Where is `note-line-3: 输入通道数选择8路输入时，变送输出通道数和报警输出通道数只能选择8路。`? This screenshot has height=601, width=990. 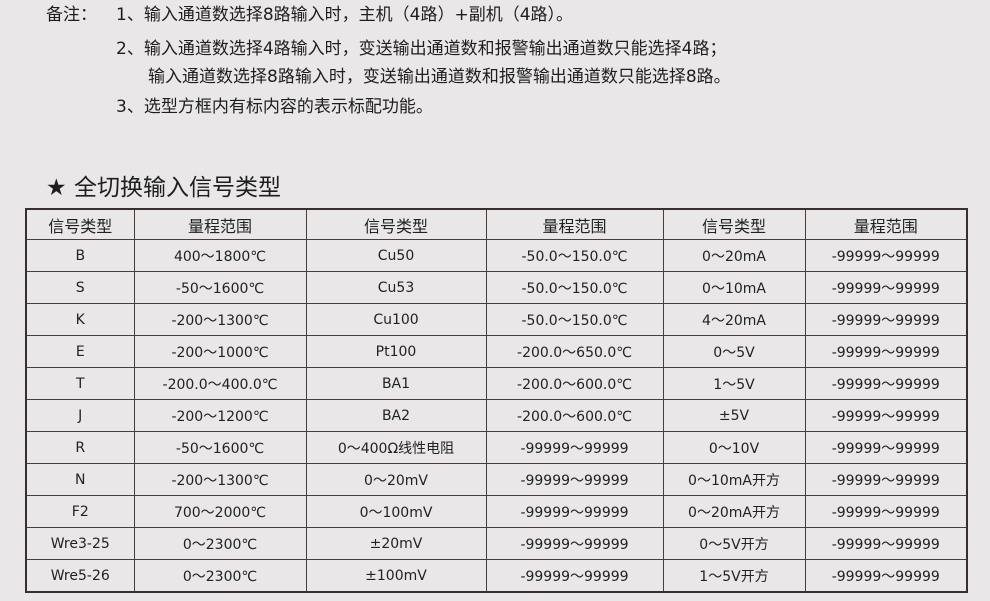
note-line-3: 输入通道数选择8路输入时，变送输出通道数和报警输出通道数只能选择8路。 is located at coordinates (439, 77).